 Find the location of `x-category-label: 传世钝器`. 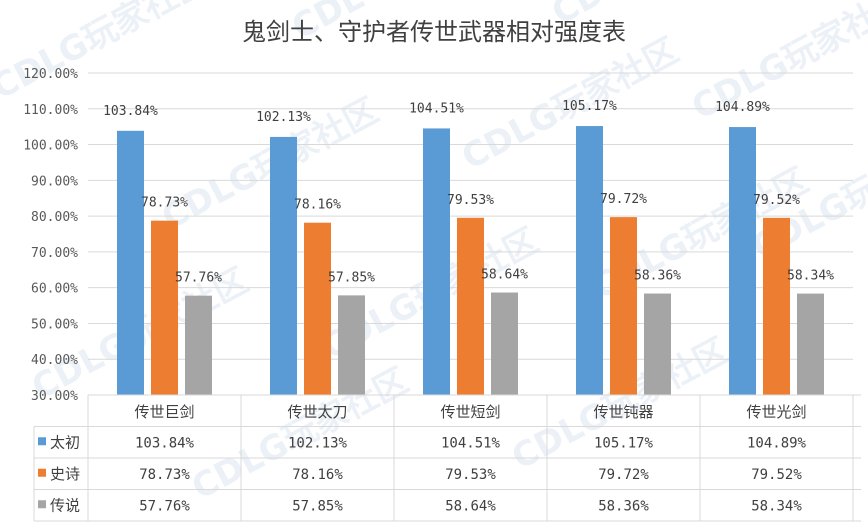

x-category-label: 传世钝器 is located at coordinates (623, 412).